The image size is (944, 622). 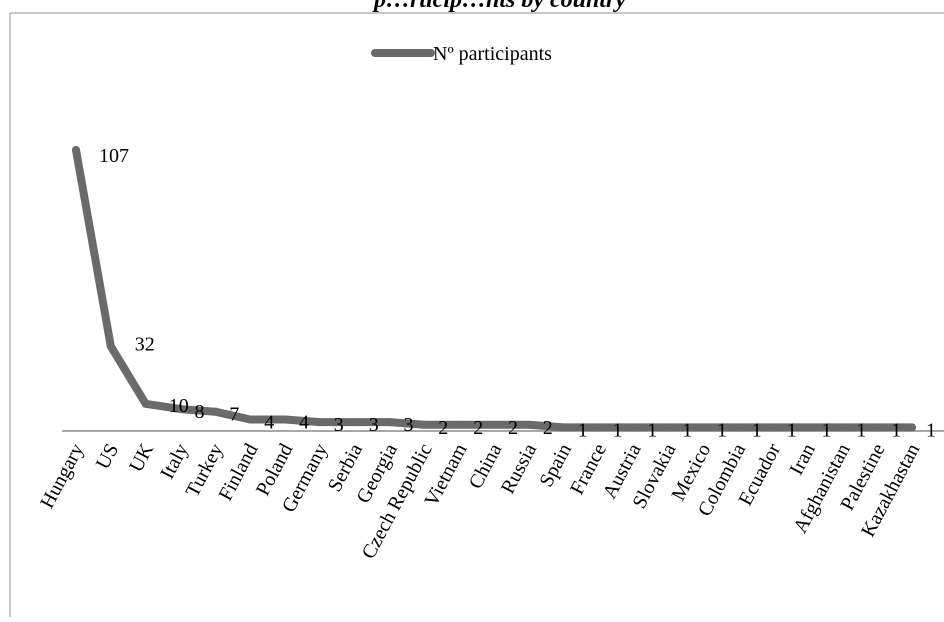 I want to click on data-point-poland, so click(x=285, y=419).